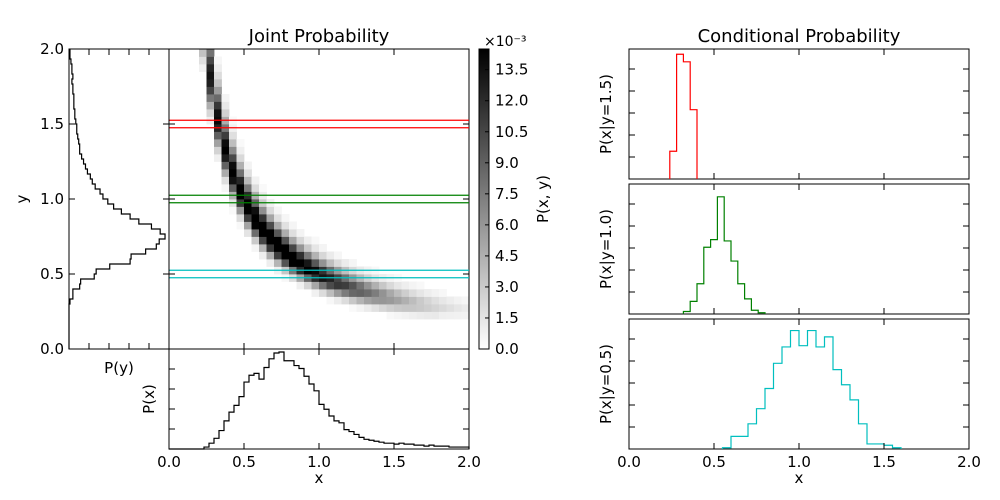  Describe the element at coordinates (606, 249) in the screenshot. I see `cond-10-label: P(x|y=1.0)` at that location.